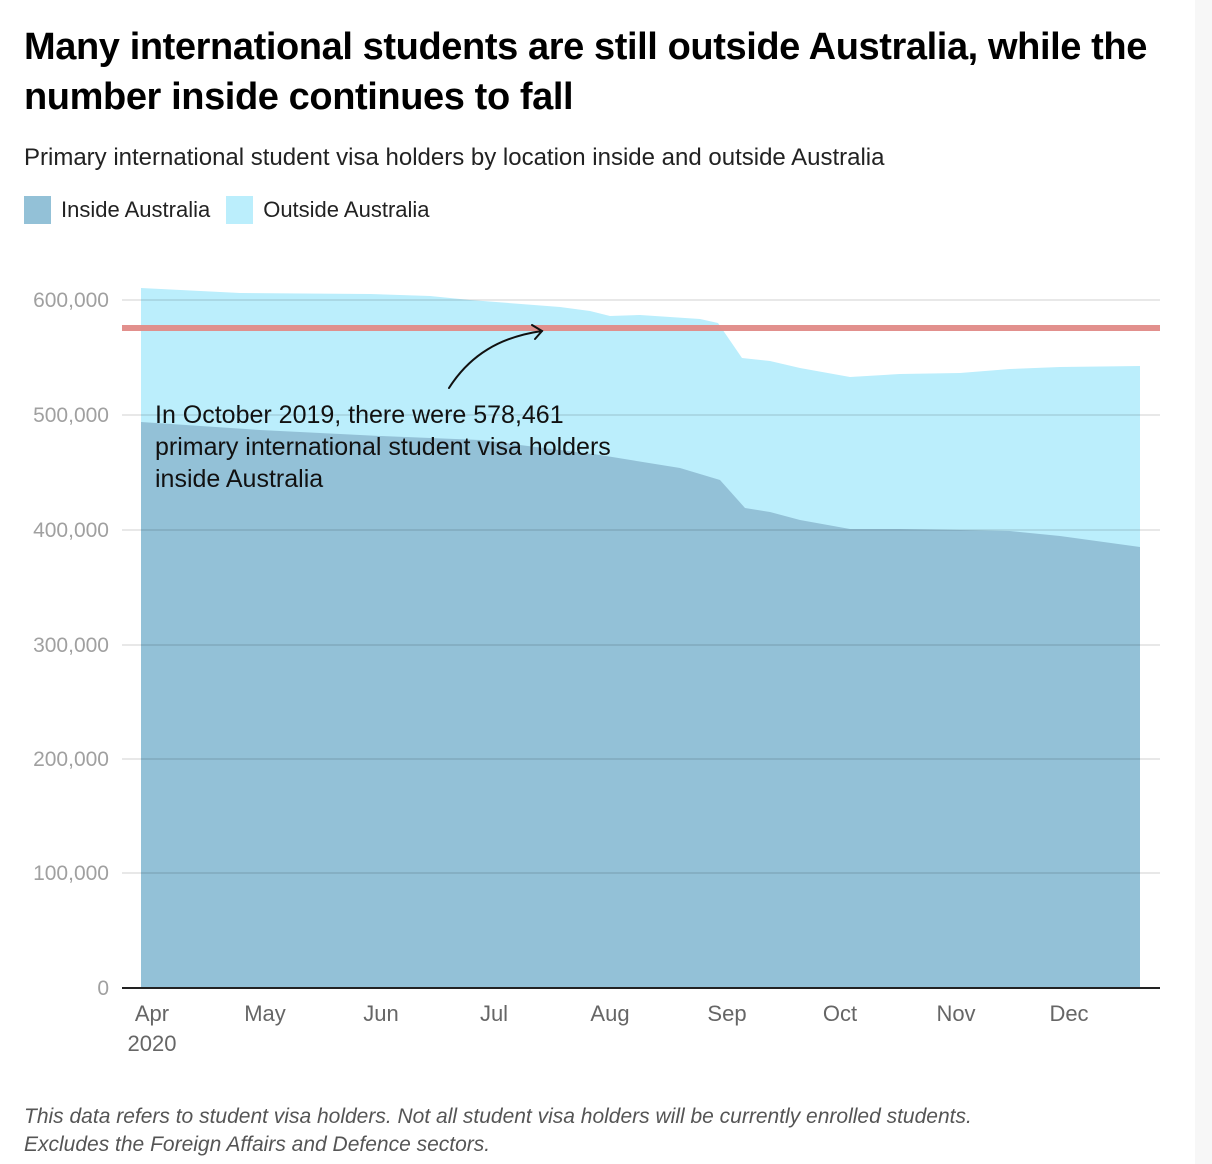  Describe the element at coordinates (608, 1028) in the screenshot. I see `x-axis-labels: Apr 2020 May Jun Jul Aug Sep Oct Nov Dec` at that location.